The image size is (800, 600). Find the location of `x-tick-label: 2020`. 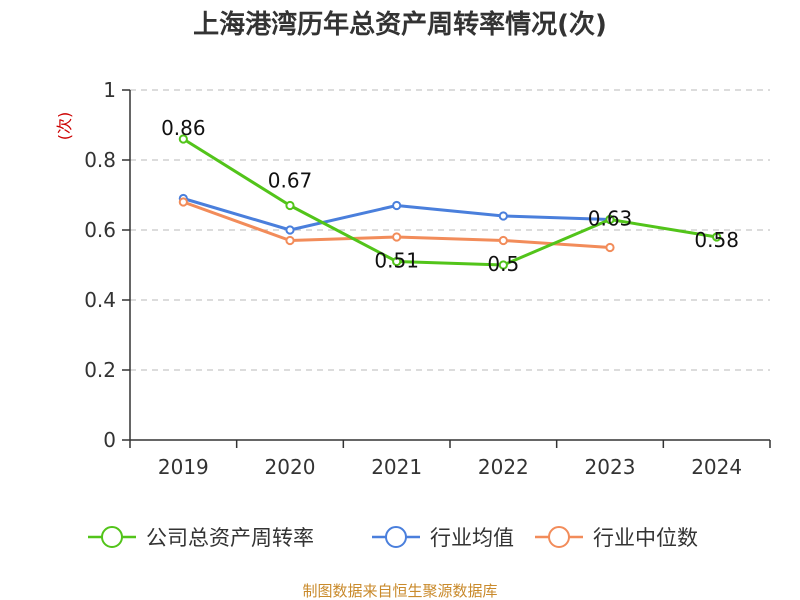

x-tick-label: 2020 is located at coordinates (290, 467).